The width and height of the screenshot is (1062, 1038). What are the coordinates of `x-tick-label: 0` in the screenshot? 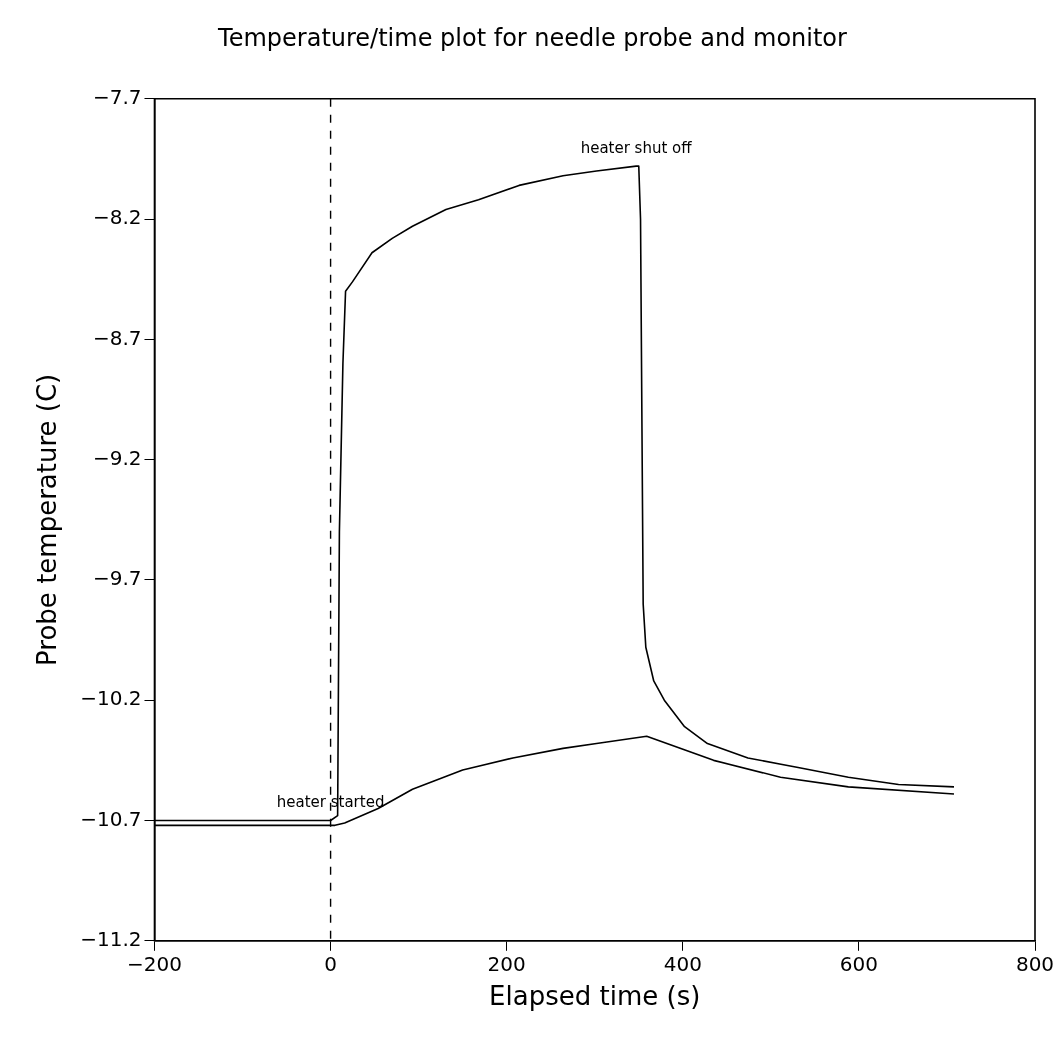 It's located at (330, 964).